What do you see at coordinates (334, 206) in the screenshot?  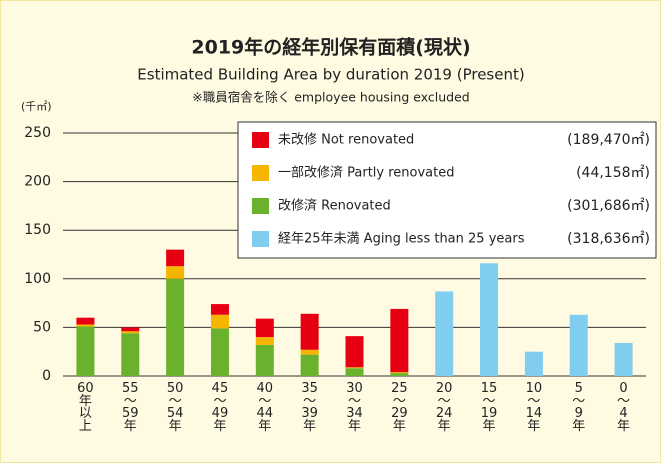 I see `legend-label: 改修済 Renovated` at bounding box center [334, 206].